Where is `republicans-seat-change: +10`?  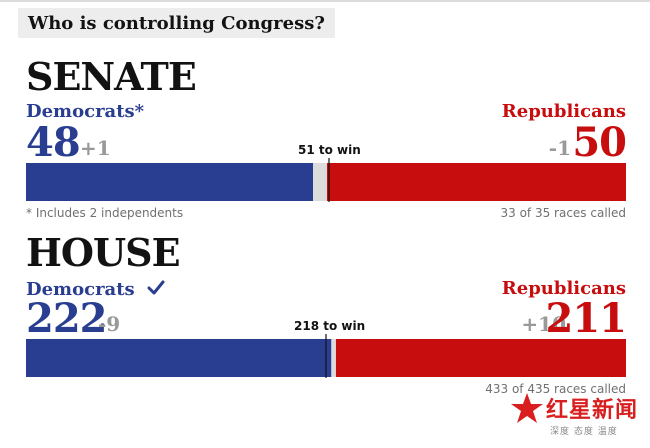 republicans-seat-change: +10 is located at coordinates (543, 324).